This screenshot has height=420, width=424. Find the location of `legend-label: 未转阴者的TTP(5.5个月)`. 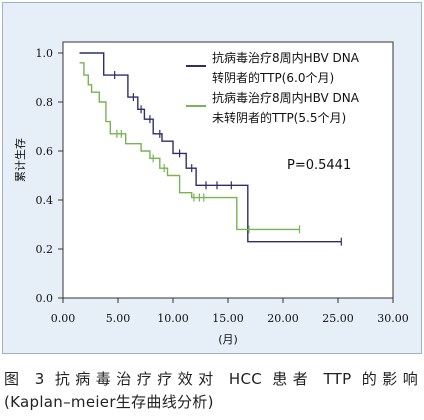

legend-label: 未转阴者的TTP(5.5个月) is located at coordinates (279, 117).